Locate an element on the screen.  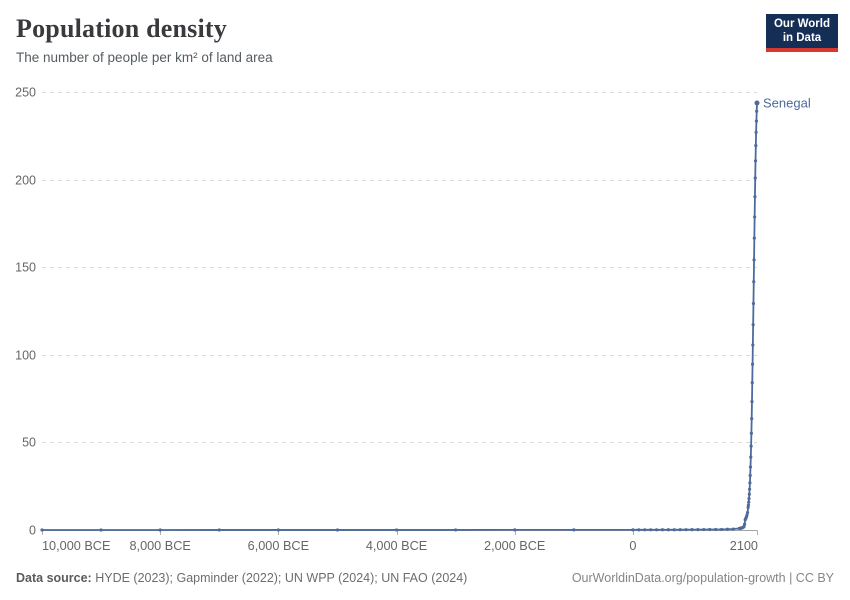
owid-logo-line1: Our World is located at coordinates (801, 24).